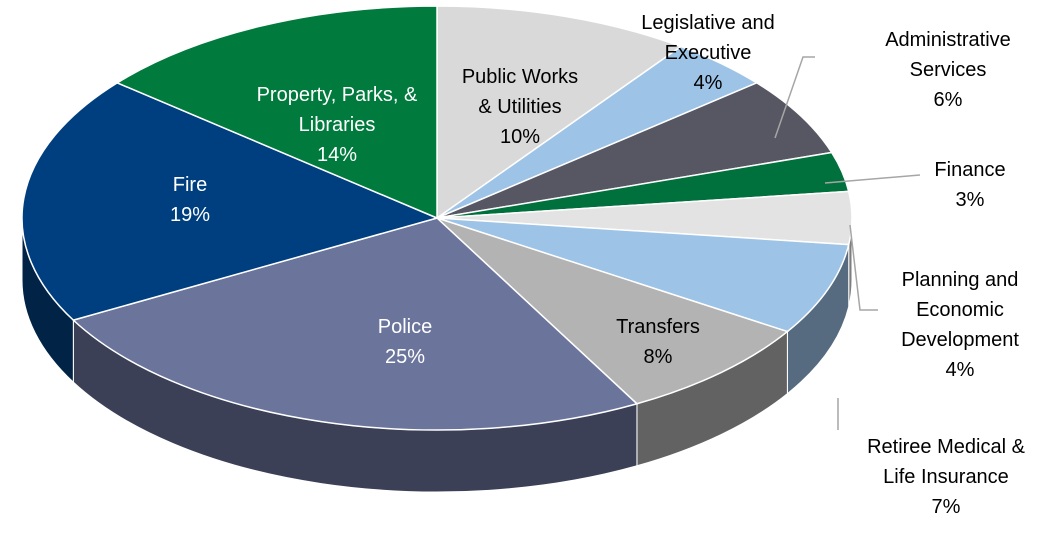  I want to click on slice-label: Property, Parks, & Libraries 14%, so click(337, 125).